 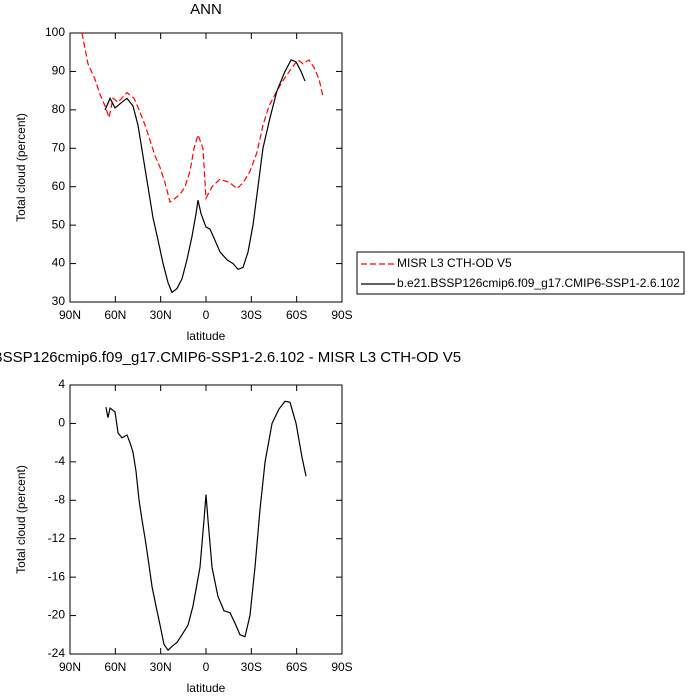 I want to click on y-tick-label: 30, so click(x=59, y=301).